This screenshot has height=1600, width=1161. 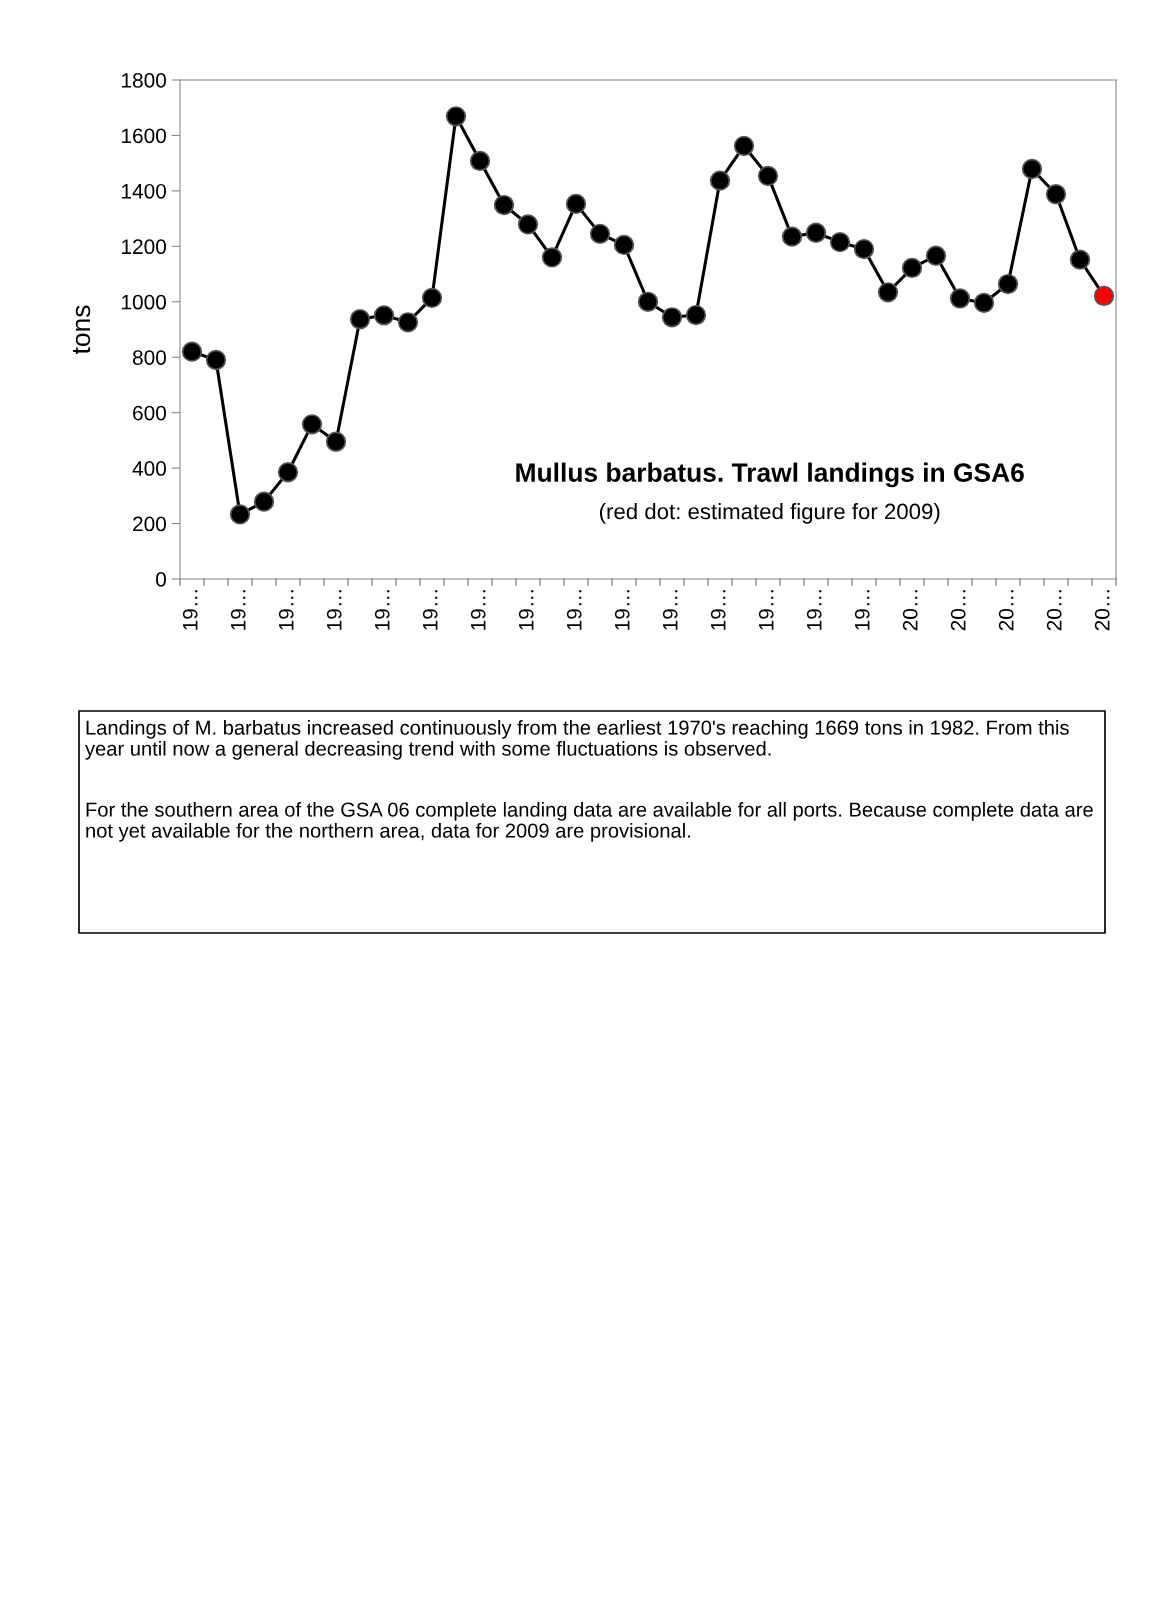 What do you see at coordinates (81, 330) in the screenshot?
I see `y-axis-title: tons` at bounding box center [81, 330].